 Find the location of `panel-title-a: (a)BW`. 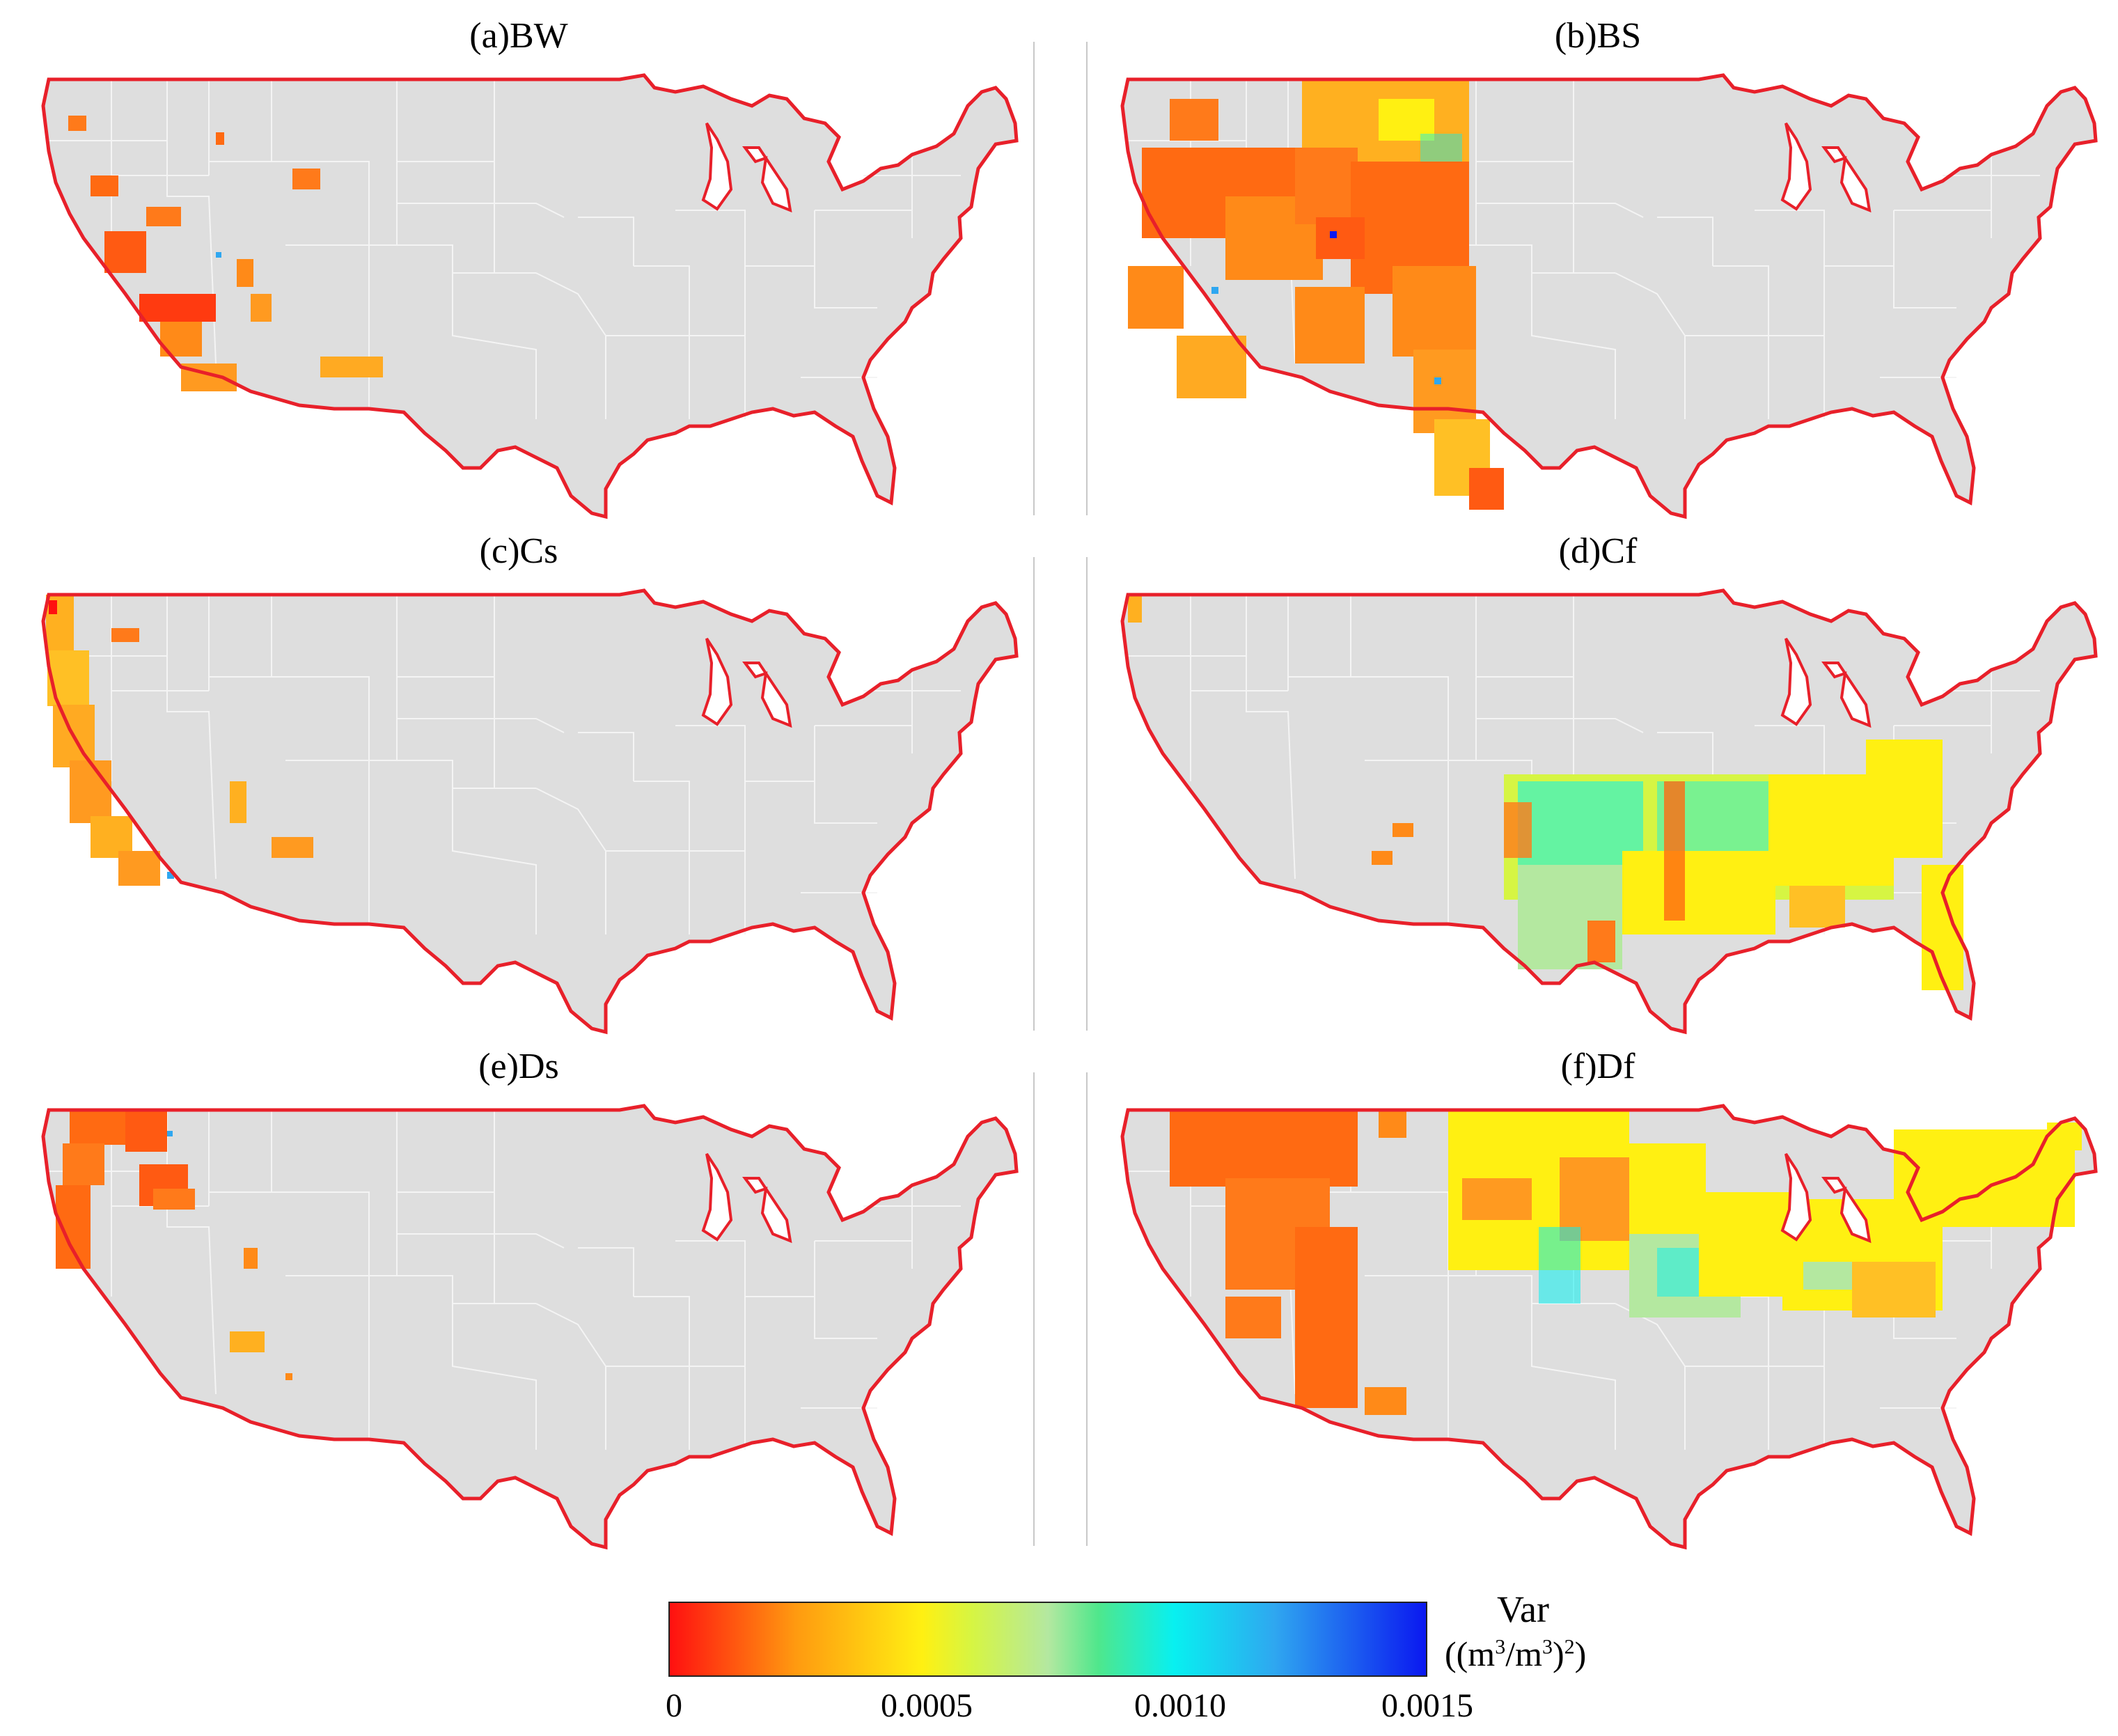

panel-title-a: (a)BW is located at coordinates (518, 36).